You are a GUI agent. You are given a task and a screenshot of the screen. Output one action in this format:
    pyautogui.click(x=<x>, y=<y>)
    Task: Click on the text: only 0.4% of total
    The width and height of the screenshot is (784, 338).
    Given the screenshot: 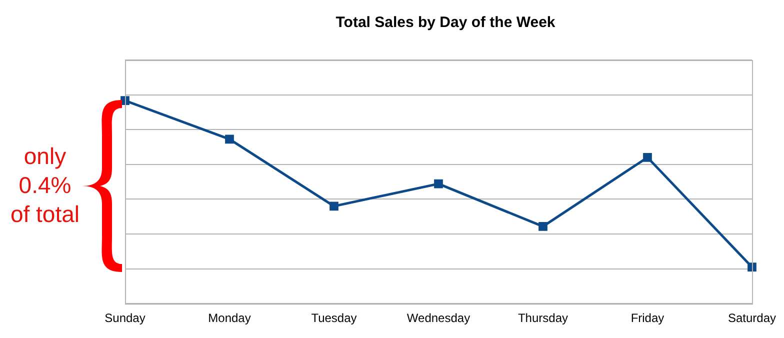 What is the action you would take?
    pyautogui.click(x=45, y=185)
    